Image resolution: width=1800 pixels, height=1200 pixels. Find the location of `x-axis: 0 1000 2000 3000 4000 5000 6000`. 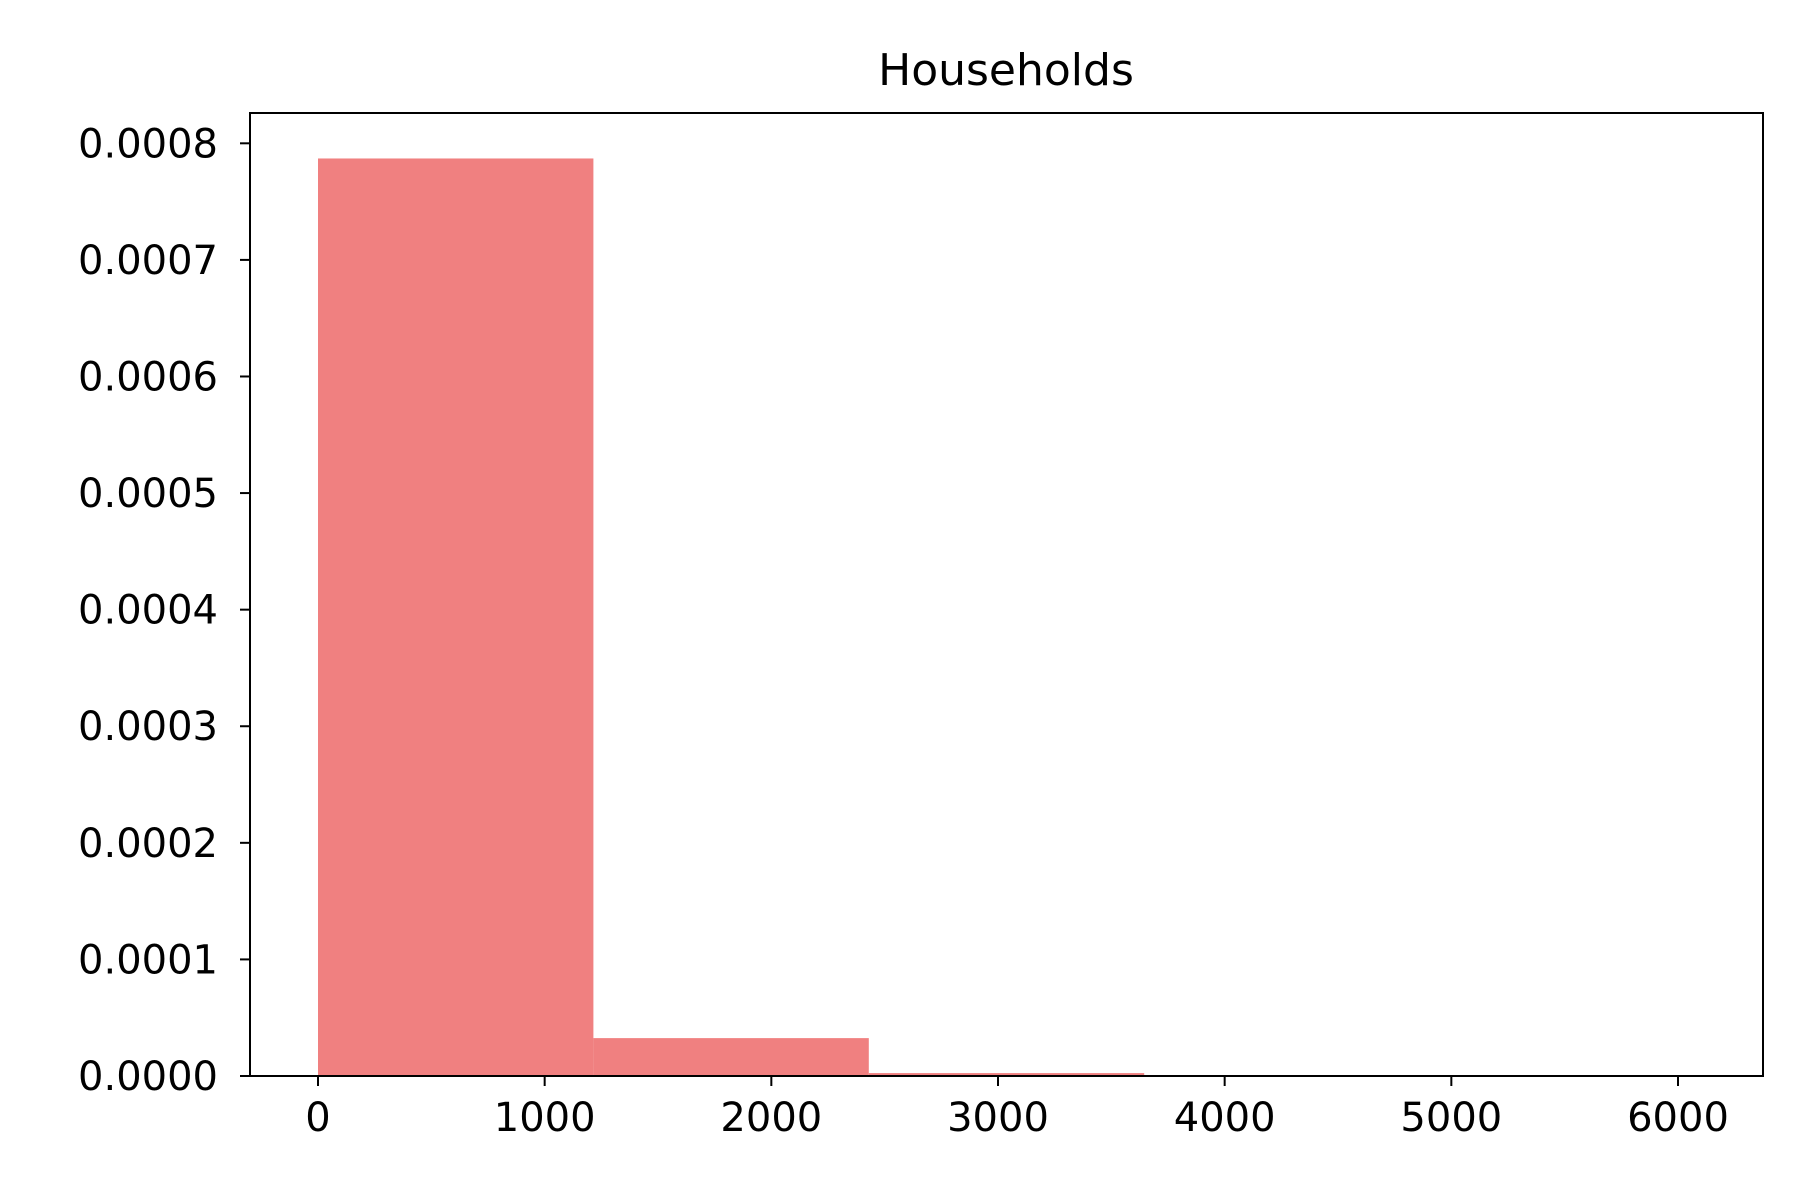

x-axis: 0 1000 2000 3000 4000 5000 6000 is located at coordinates (1017, 1108).